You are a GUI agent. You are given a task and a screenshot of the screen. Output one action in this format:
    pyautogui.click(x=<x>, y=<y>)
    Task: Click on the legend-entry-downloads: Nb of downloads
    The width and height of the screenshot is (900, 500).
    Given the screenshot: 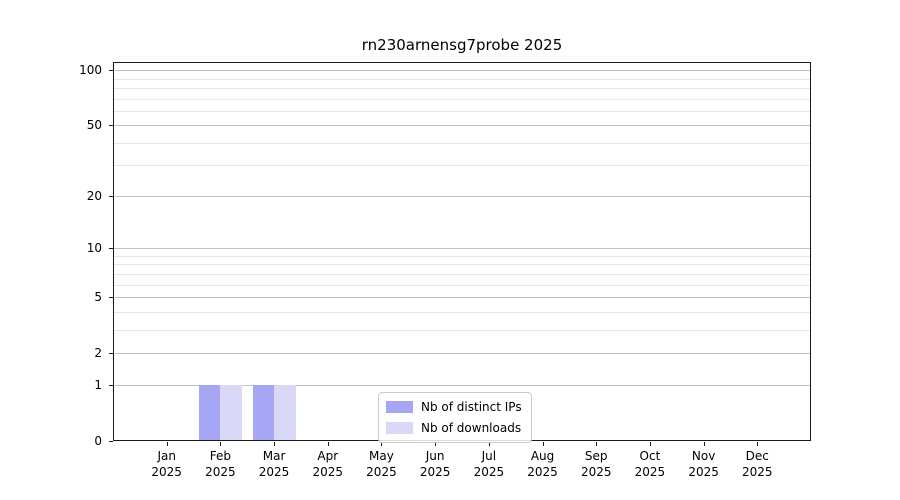 What is the action you would take?
    pyautogui.click(x=454, y=428)
    